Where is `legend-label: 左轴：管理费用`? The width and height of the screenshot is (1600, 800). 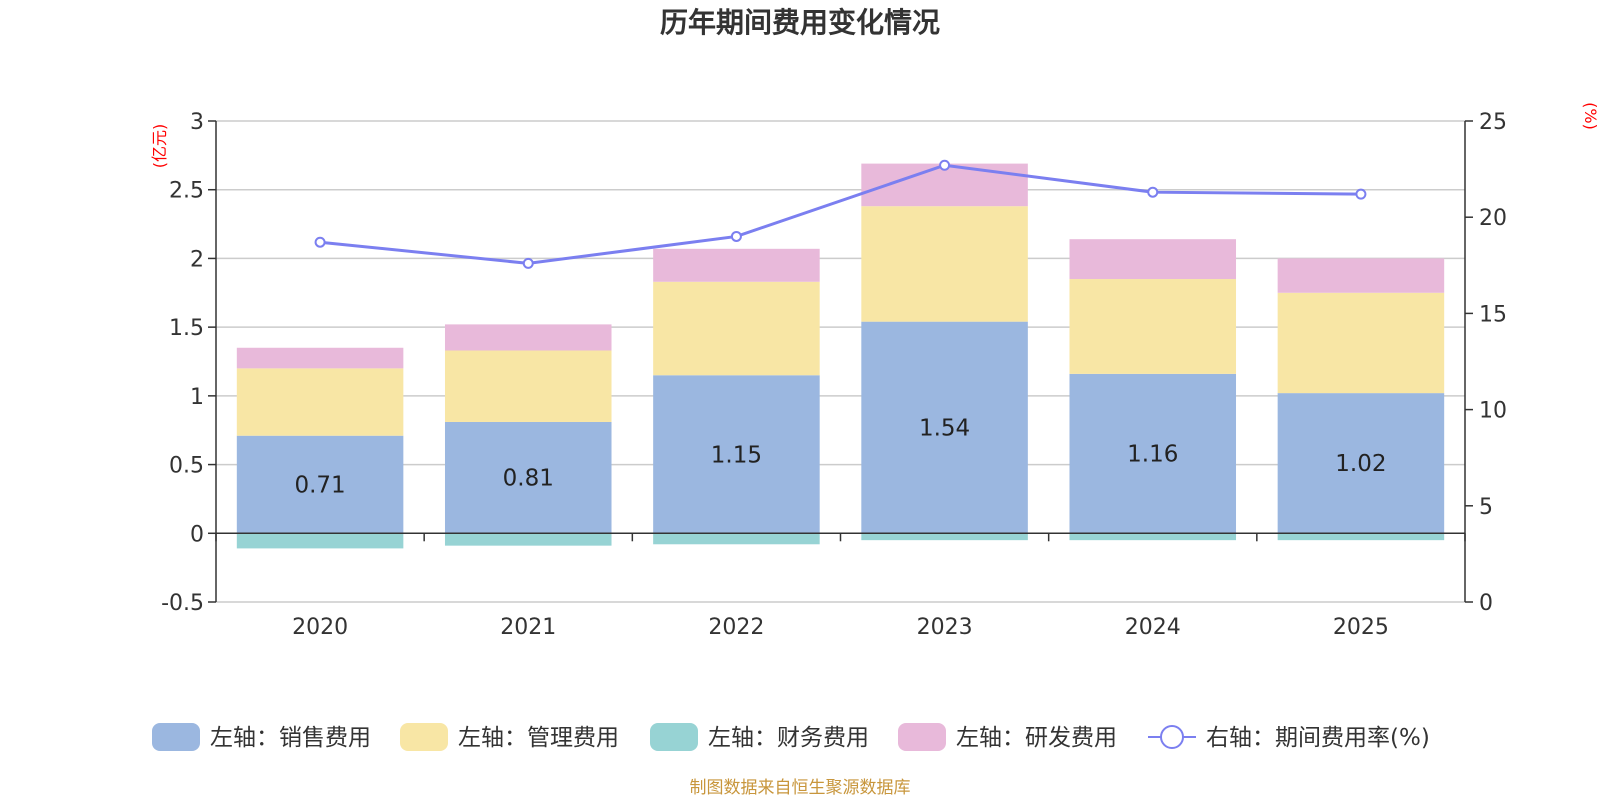 legend-label: 左轴：管理费用 is located at coordinates (538, 738).